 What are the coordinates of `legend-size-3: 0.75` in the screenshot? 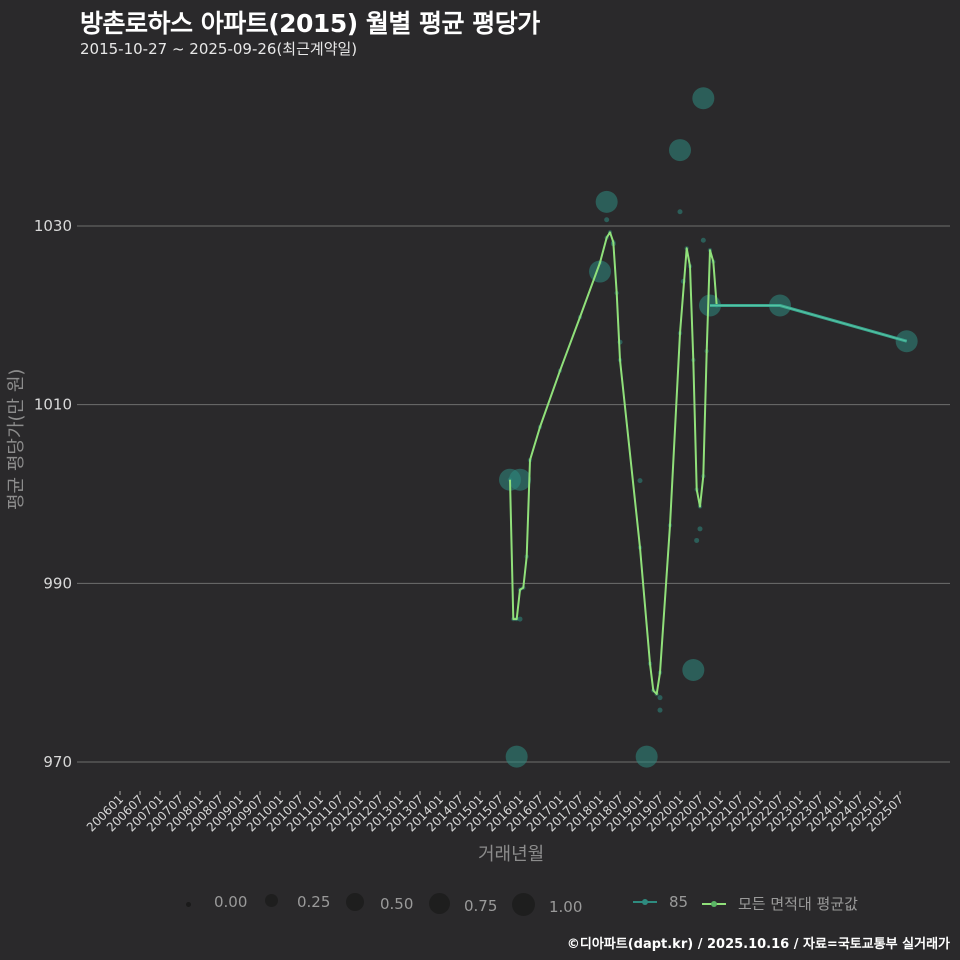 It's located at (462, 905).